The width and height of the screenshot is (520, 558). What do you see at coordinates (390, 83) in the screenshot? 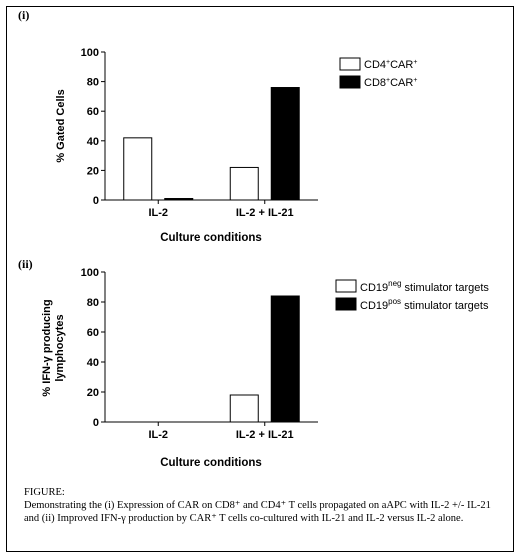
I see `legend-label-cd8: CD8+CAR+` at bounding box center [390, 83].